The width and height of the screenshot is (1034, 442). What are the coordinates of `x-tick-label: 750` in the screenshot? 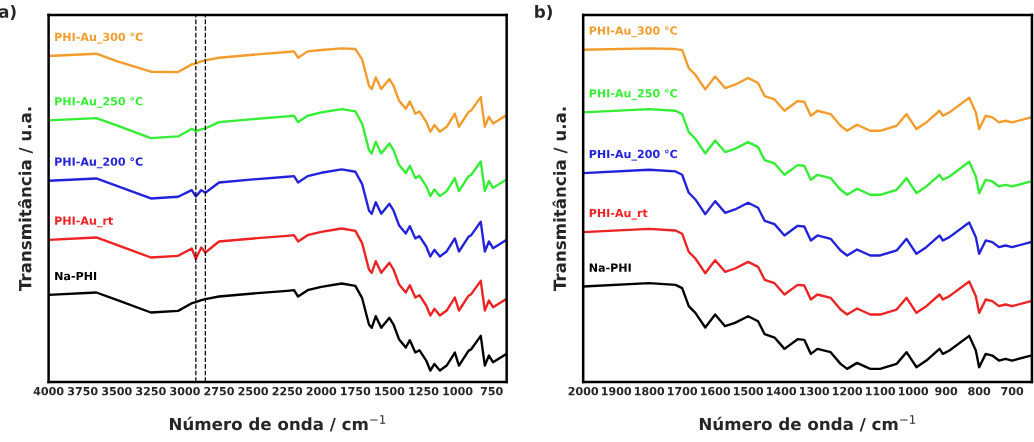 It's located at (491, 391).